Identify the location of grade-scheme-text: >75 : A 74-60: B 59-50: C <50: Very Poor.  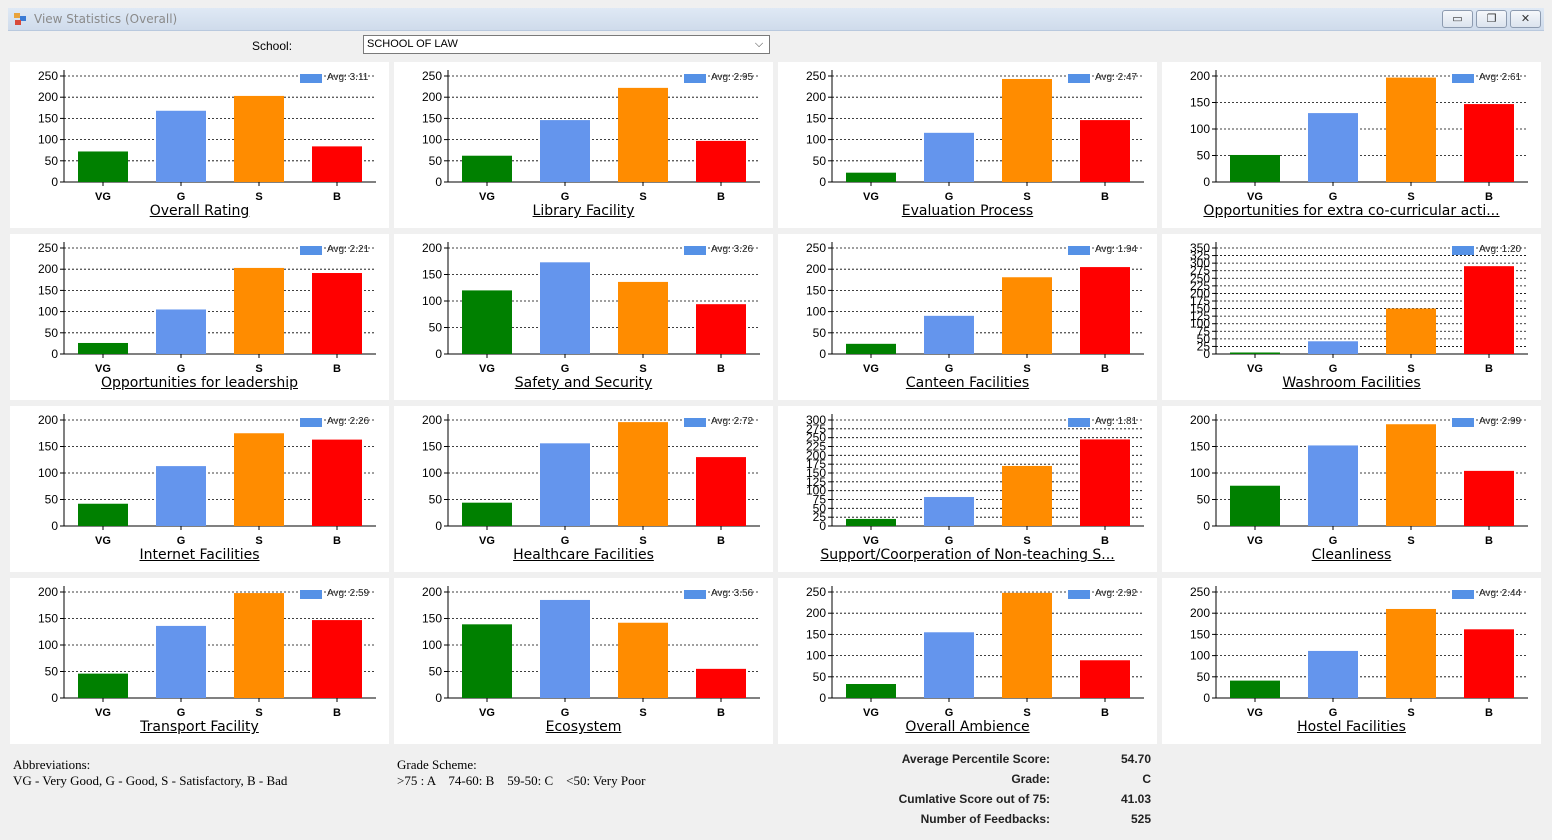
(521, 780).